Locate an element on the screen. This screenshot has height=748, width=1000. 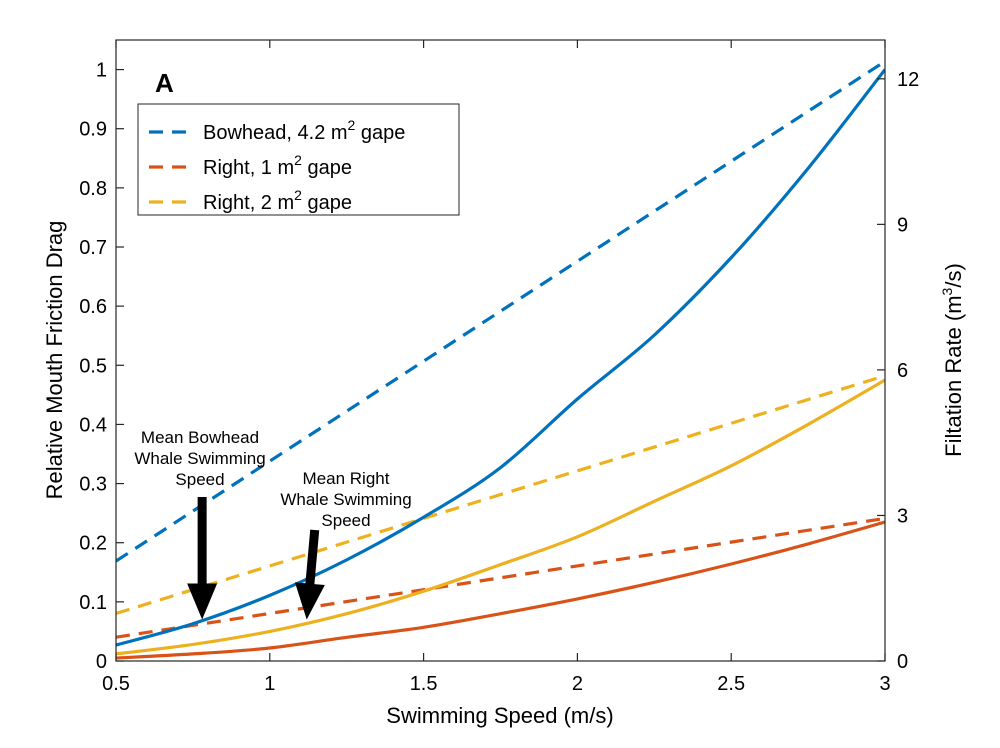
y-left-tick-label: 0.3 is located at coordinates (93, 485).